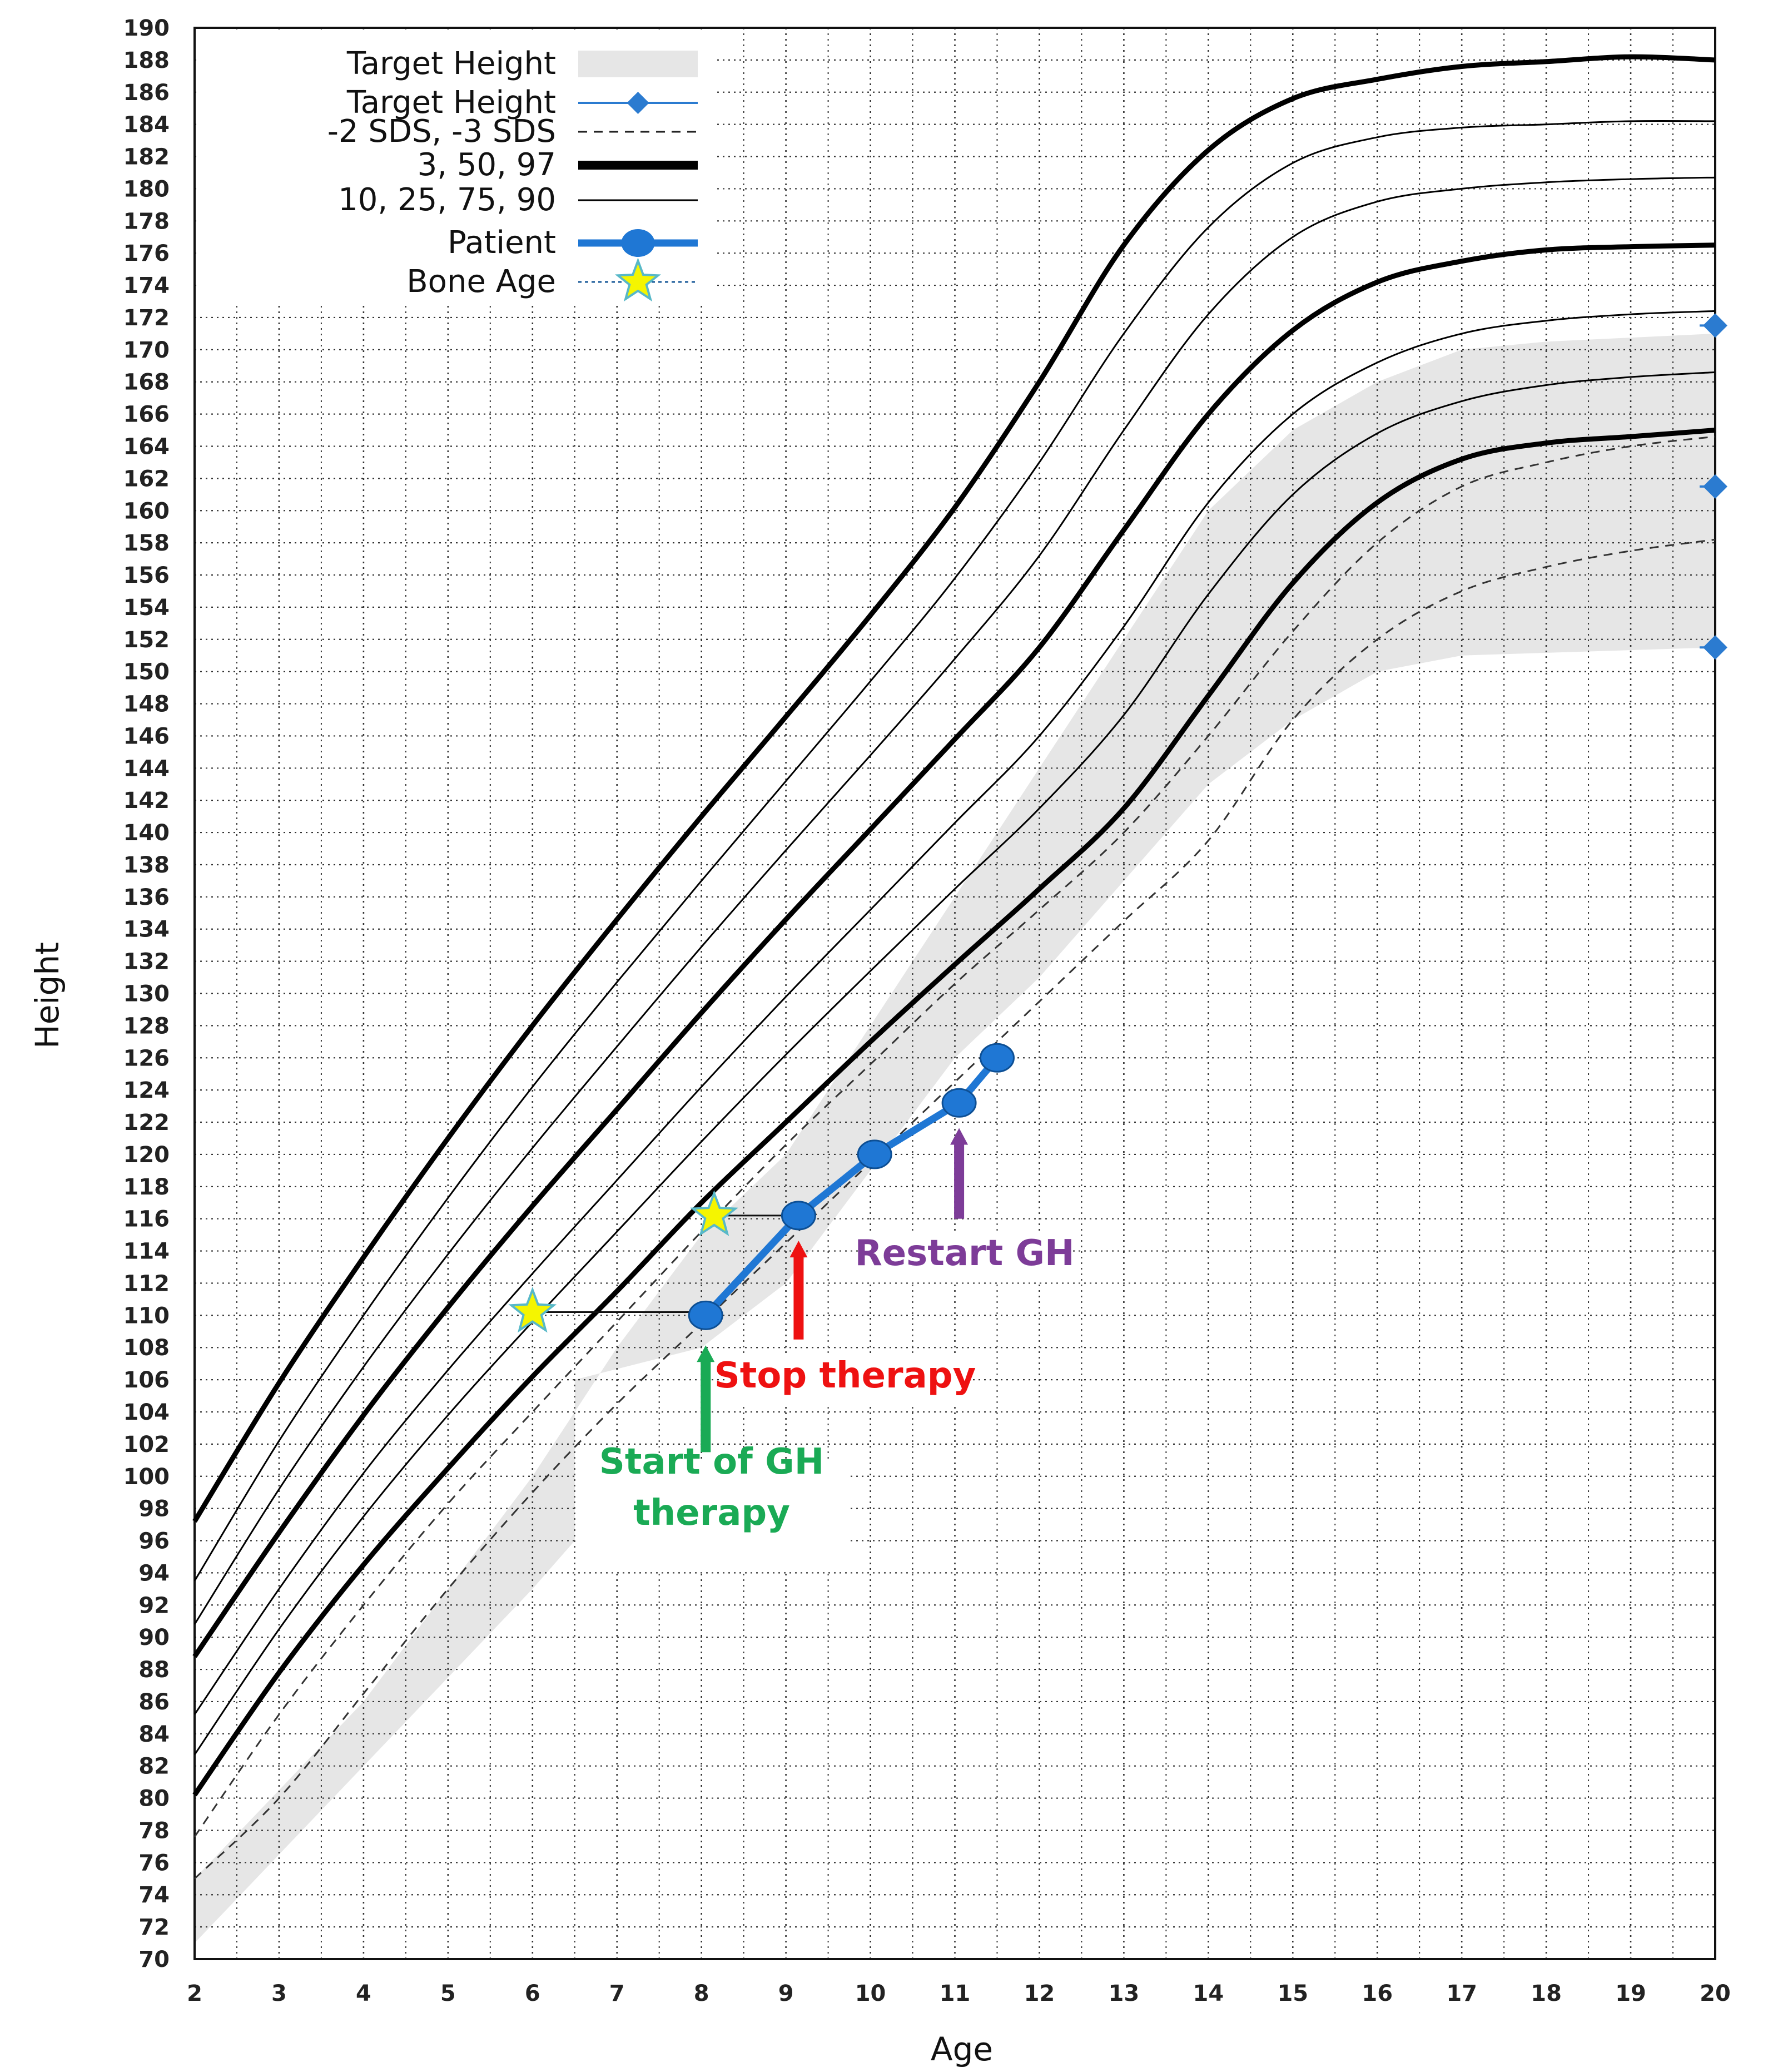 The image size is (1768, 2072). I want to click on y-tick-label: 154, so click(146, 608).